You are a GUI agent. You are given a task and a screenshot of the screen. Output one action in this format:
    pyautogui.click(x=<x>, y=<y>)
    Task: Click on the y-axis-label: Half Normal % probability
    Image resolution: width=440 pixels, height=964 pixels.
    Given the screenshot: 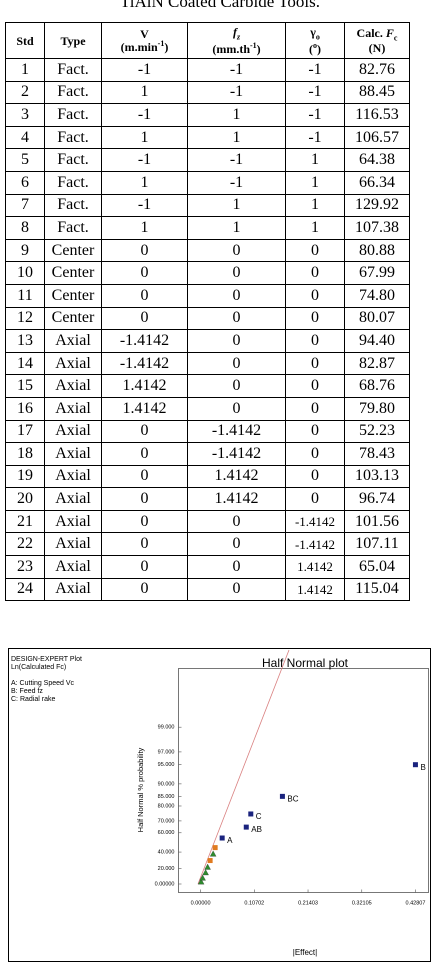 What is the action you would take?
    pyautogui.click(x=140, y=789)
    